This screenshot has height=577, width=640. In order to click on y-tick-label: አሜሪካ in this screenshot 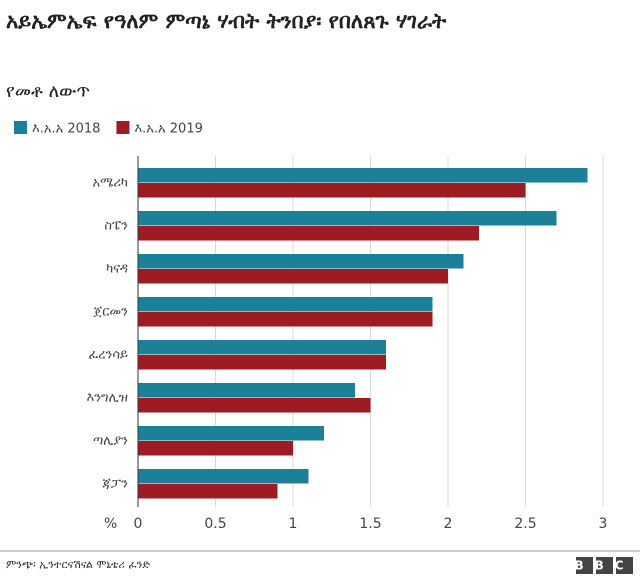, I will do `click(110, 183)`.